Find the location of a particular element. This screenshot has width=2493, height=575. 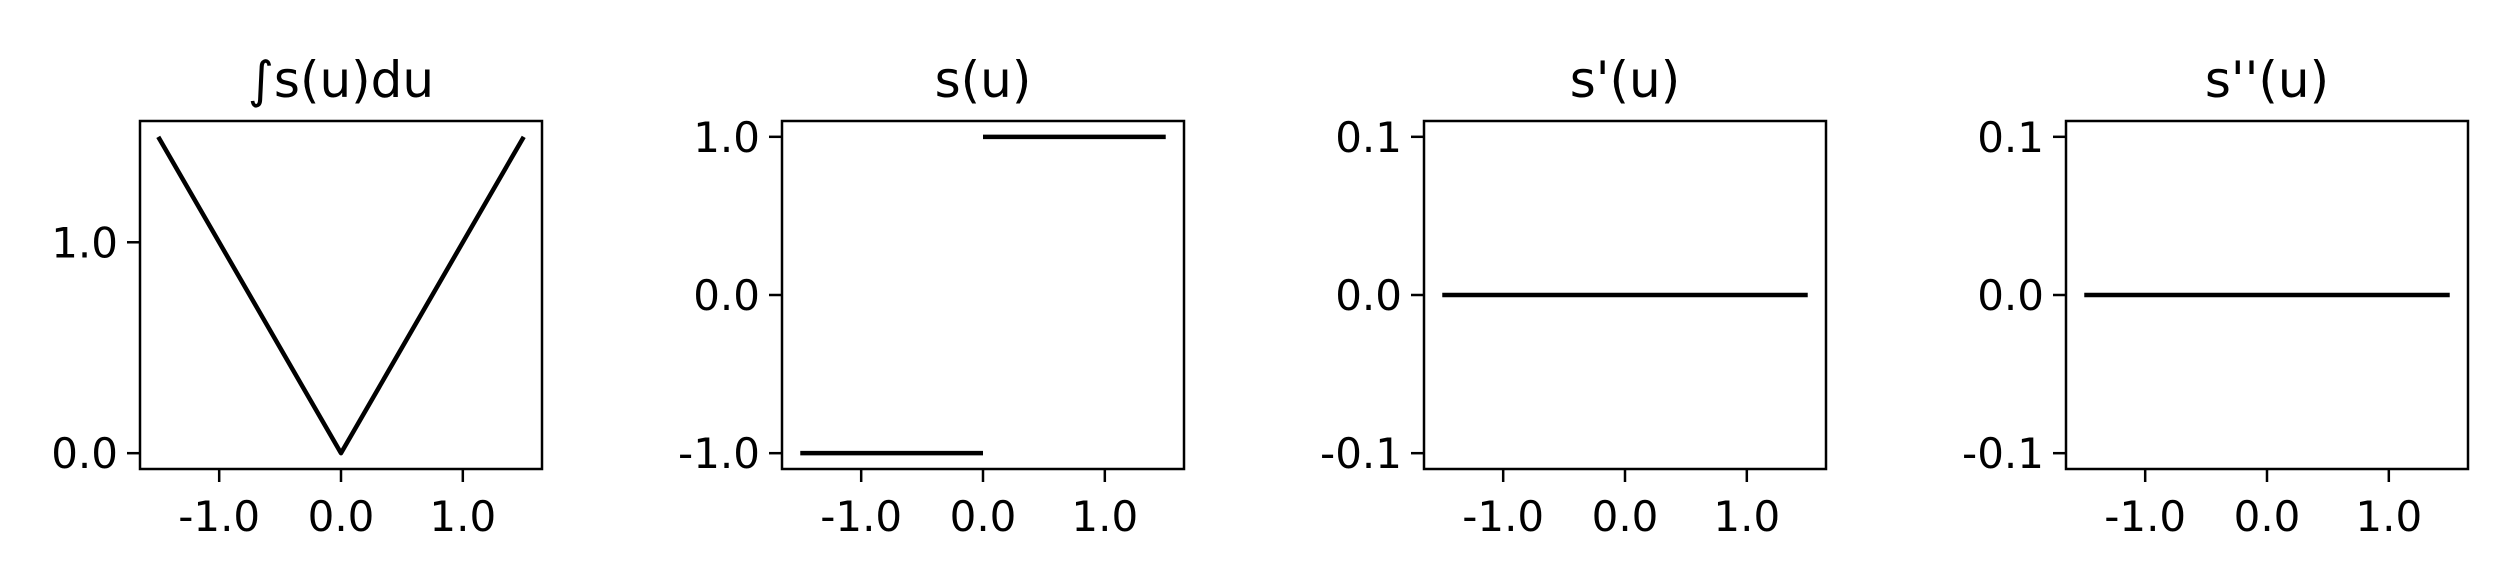

panel-title: s'(u) is located at coordinates (1625, 80).